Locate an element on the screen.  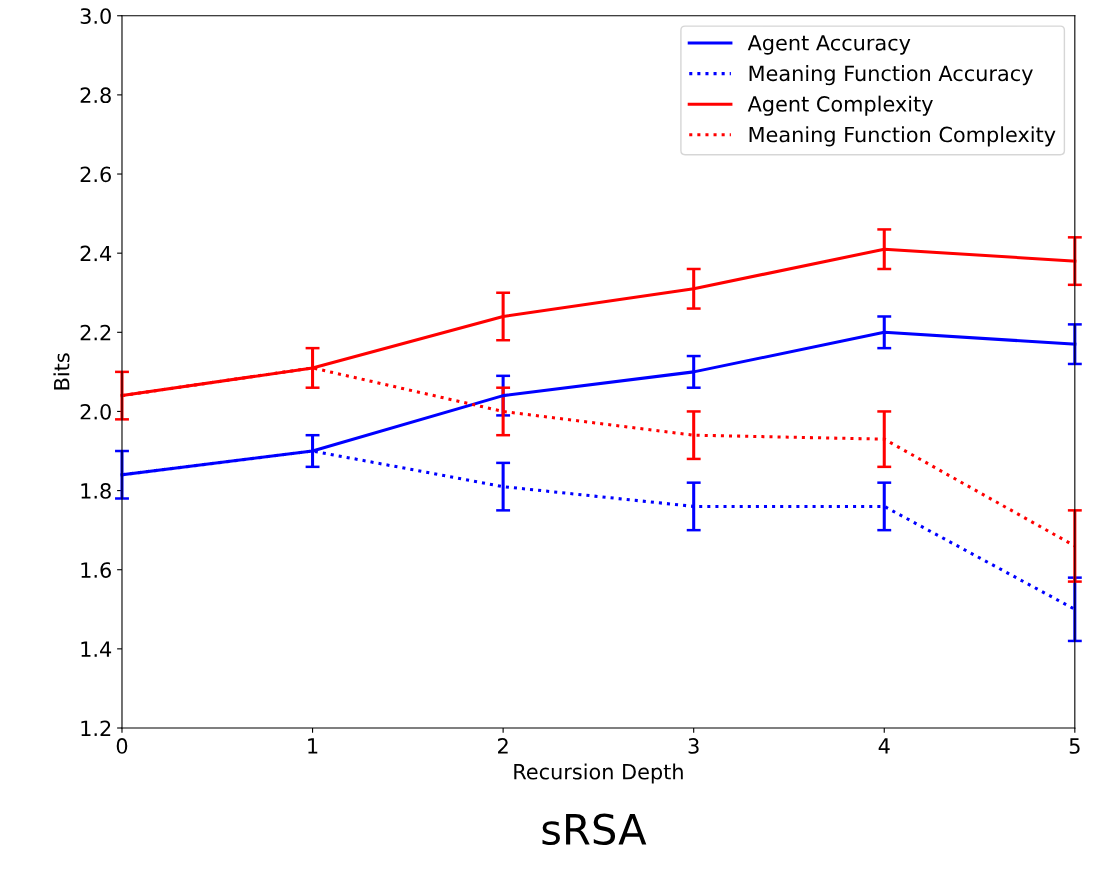
y-tick-label: 2.2 is located at coordinates (95, 332).